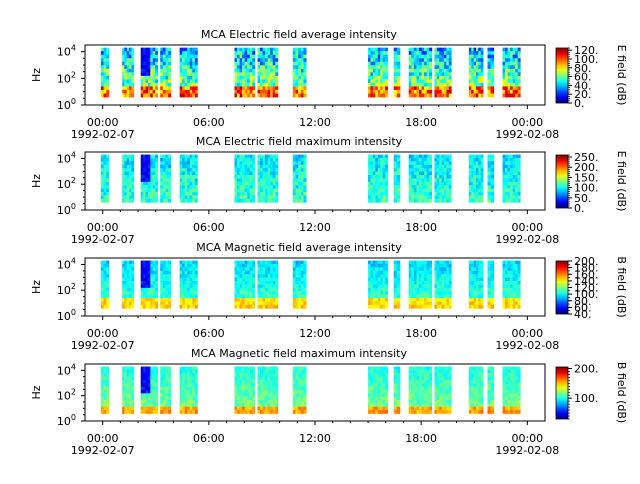 Image resolution: width=640 pixels, height=484 pixels. Describe the element at coordinates (299, 353) in the screenshot. I see `panel-title: MCA Magnetic field maximum intensity` at that location.